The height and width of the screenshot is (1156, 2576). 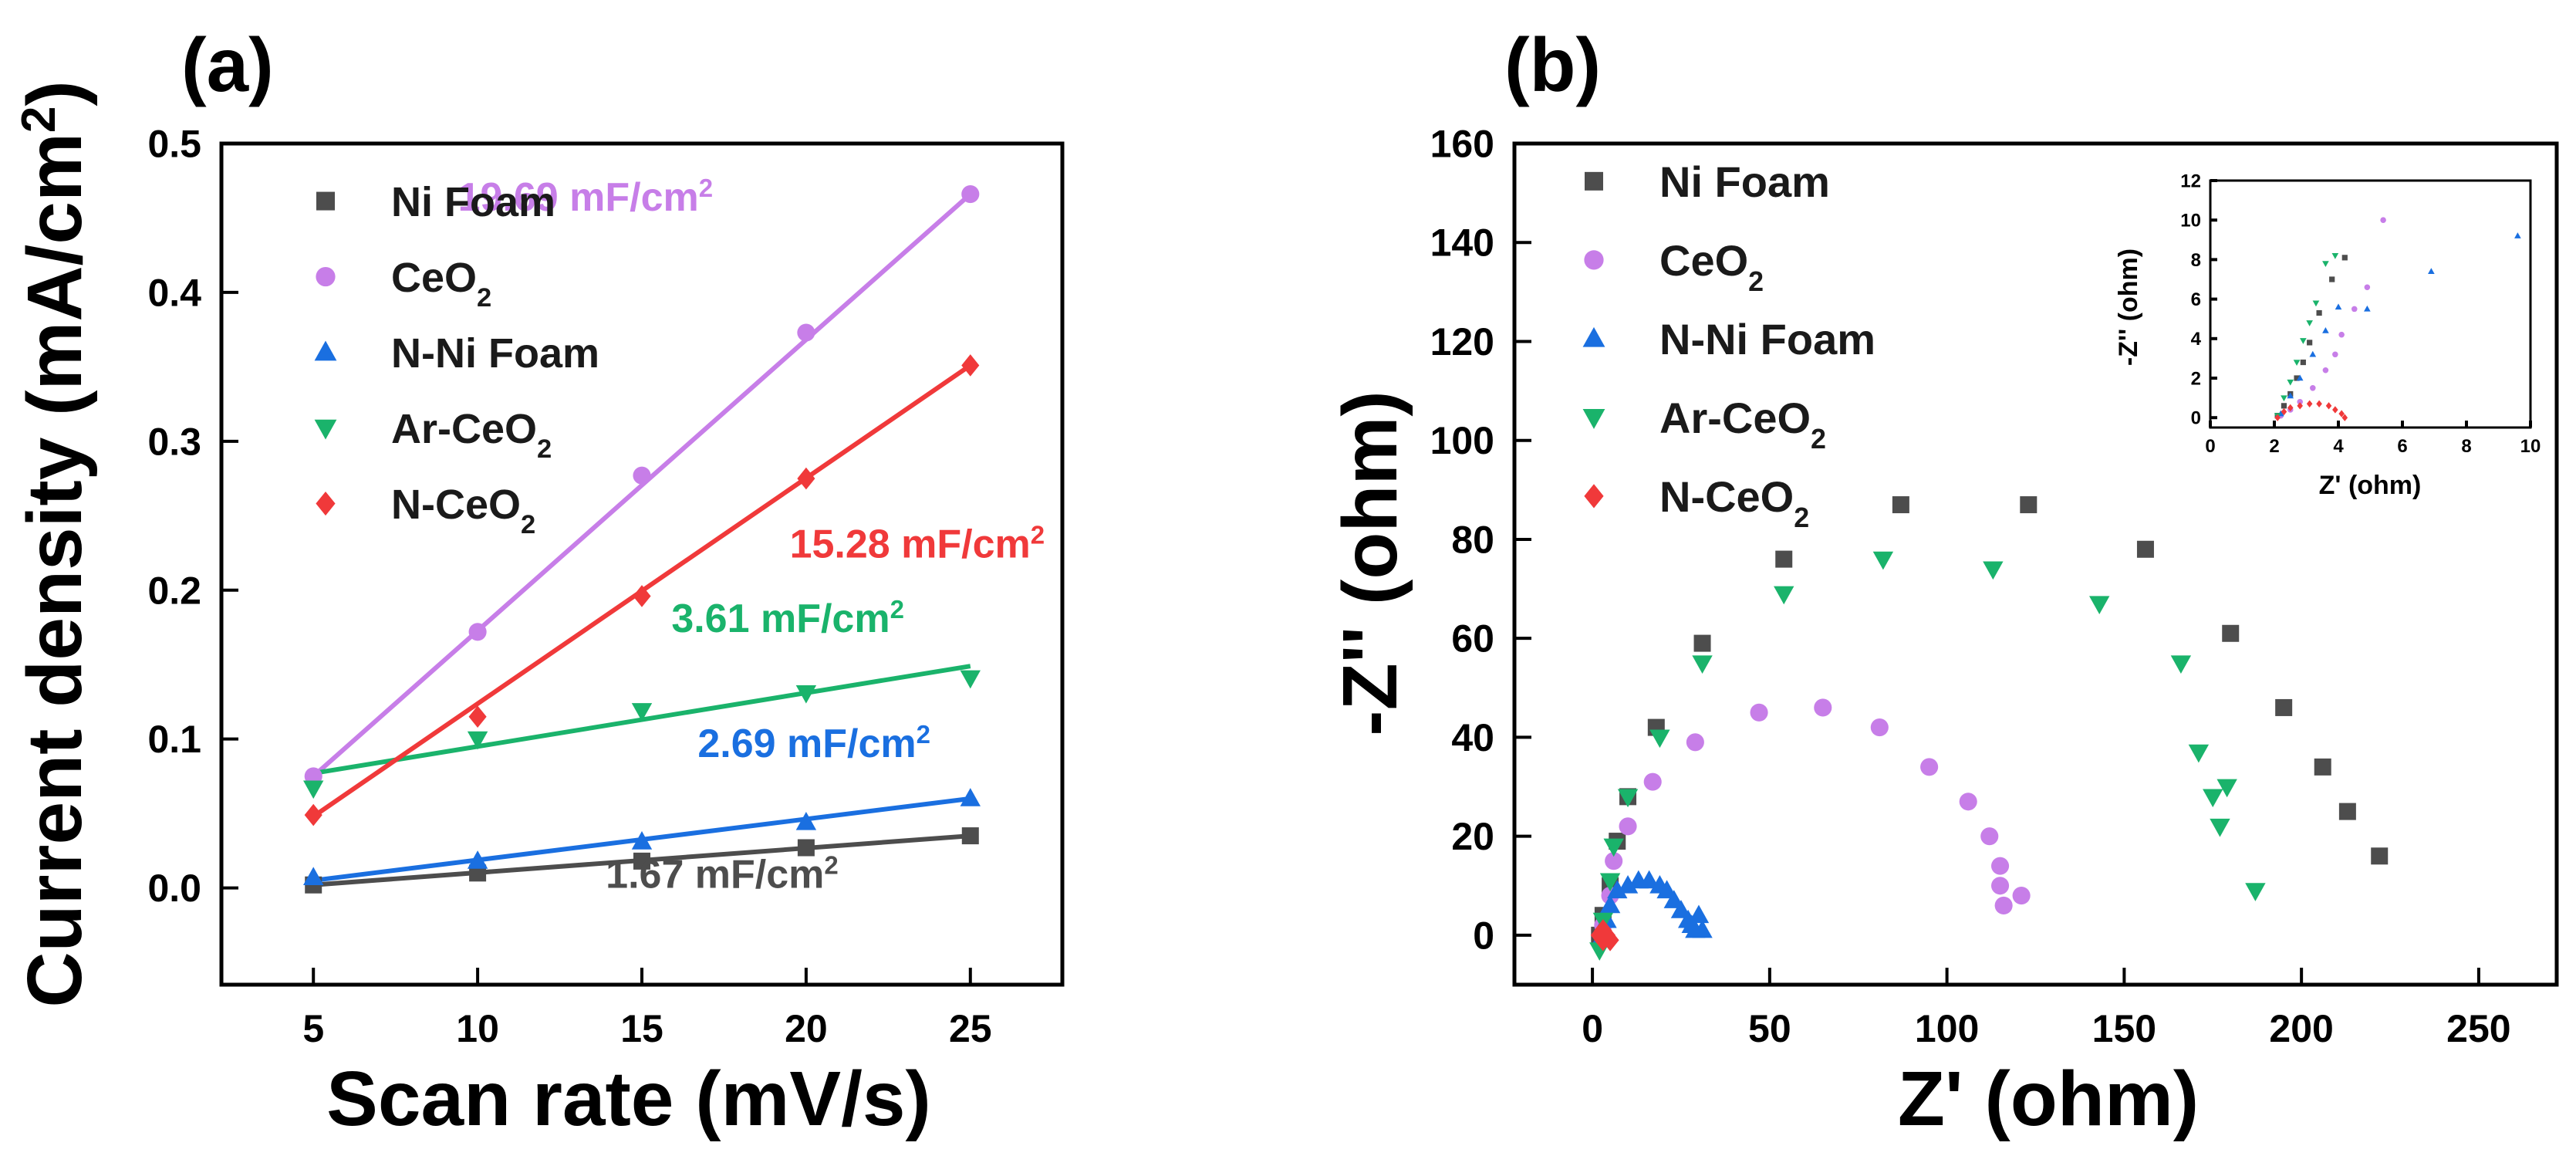 What do you see at coordinates (1472, 737) in the screenshot?
I see `panel-b-ytick-label: 40` at bounding box center [1472, 737].